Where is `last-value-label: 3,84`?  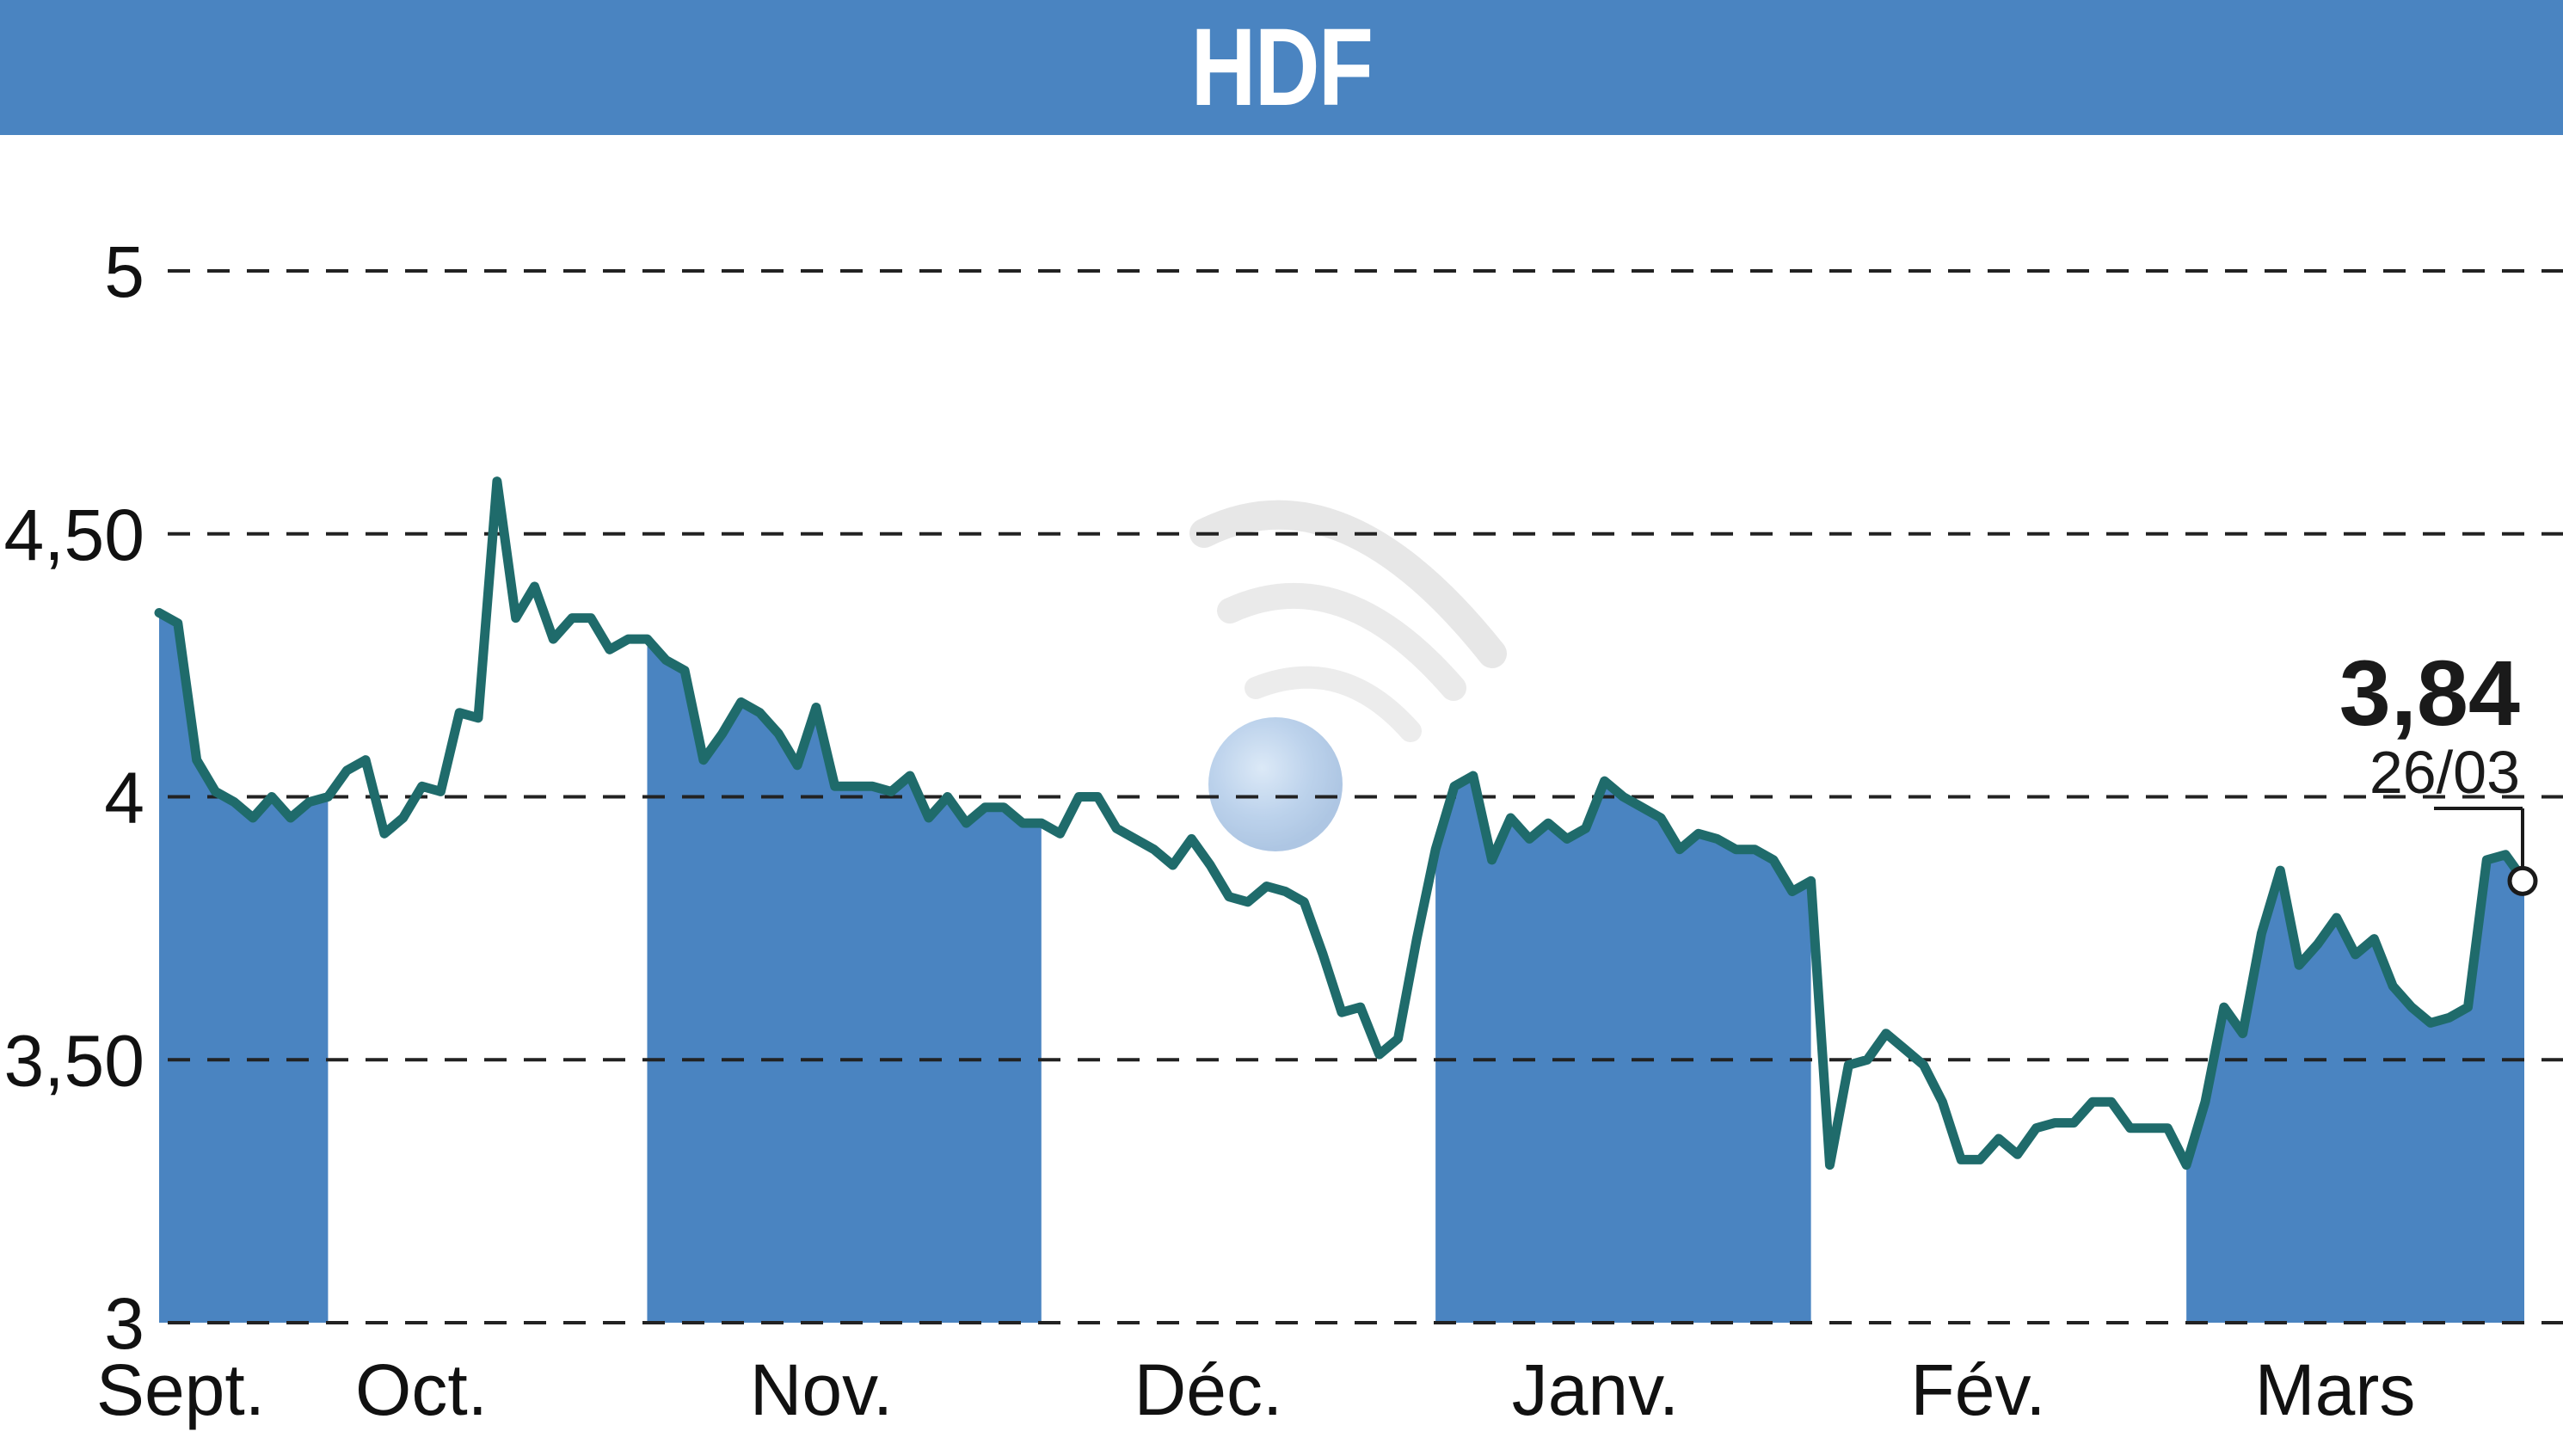 last-value-label: 3,84 is located at coordinates (2429, 693).